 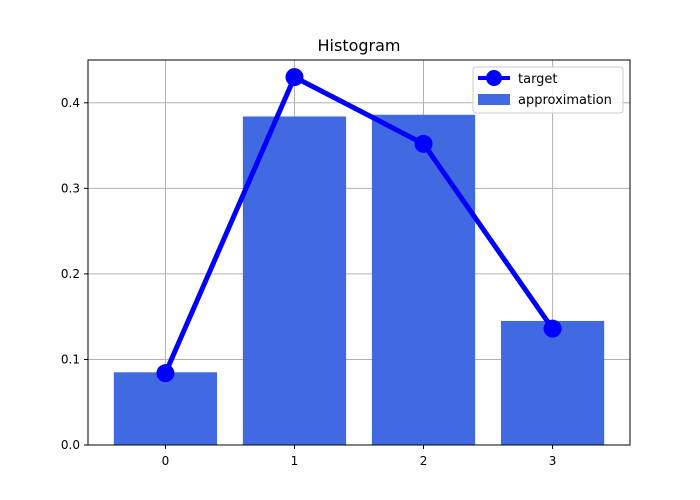 I want to click on y-tick-label: 0.2, so click(x=70, y=274).